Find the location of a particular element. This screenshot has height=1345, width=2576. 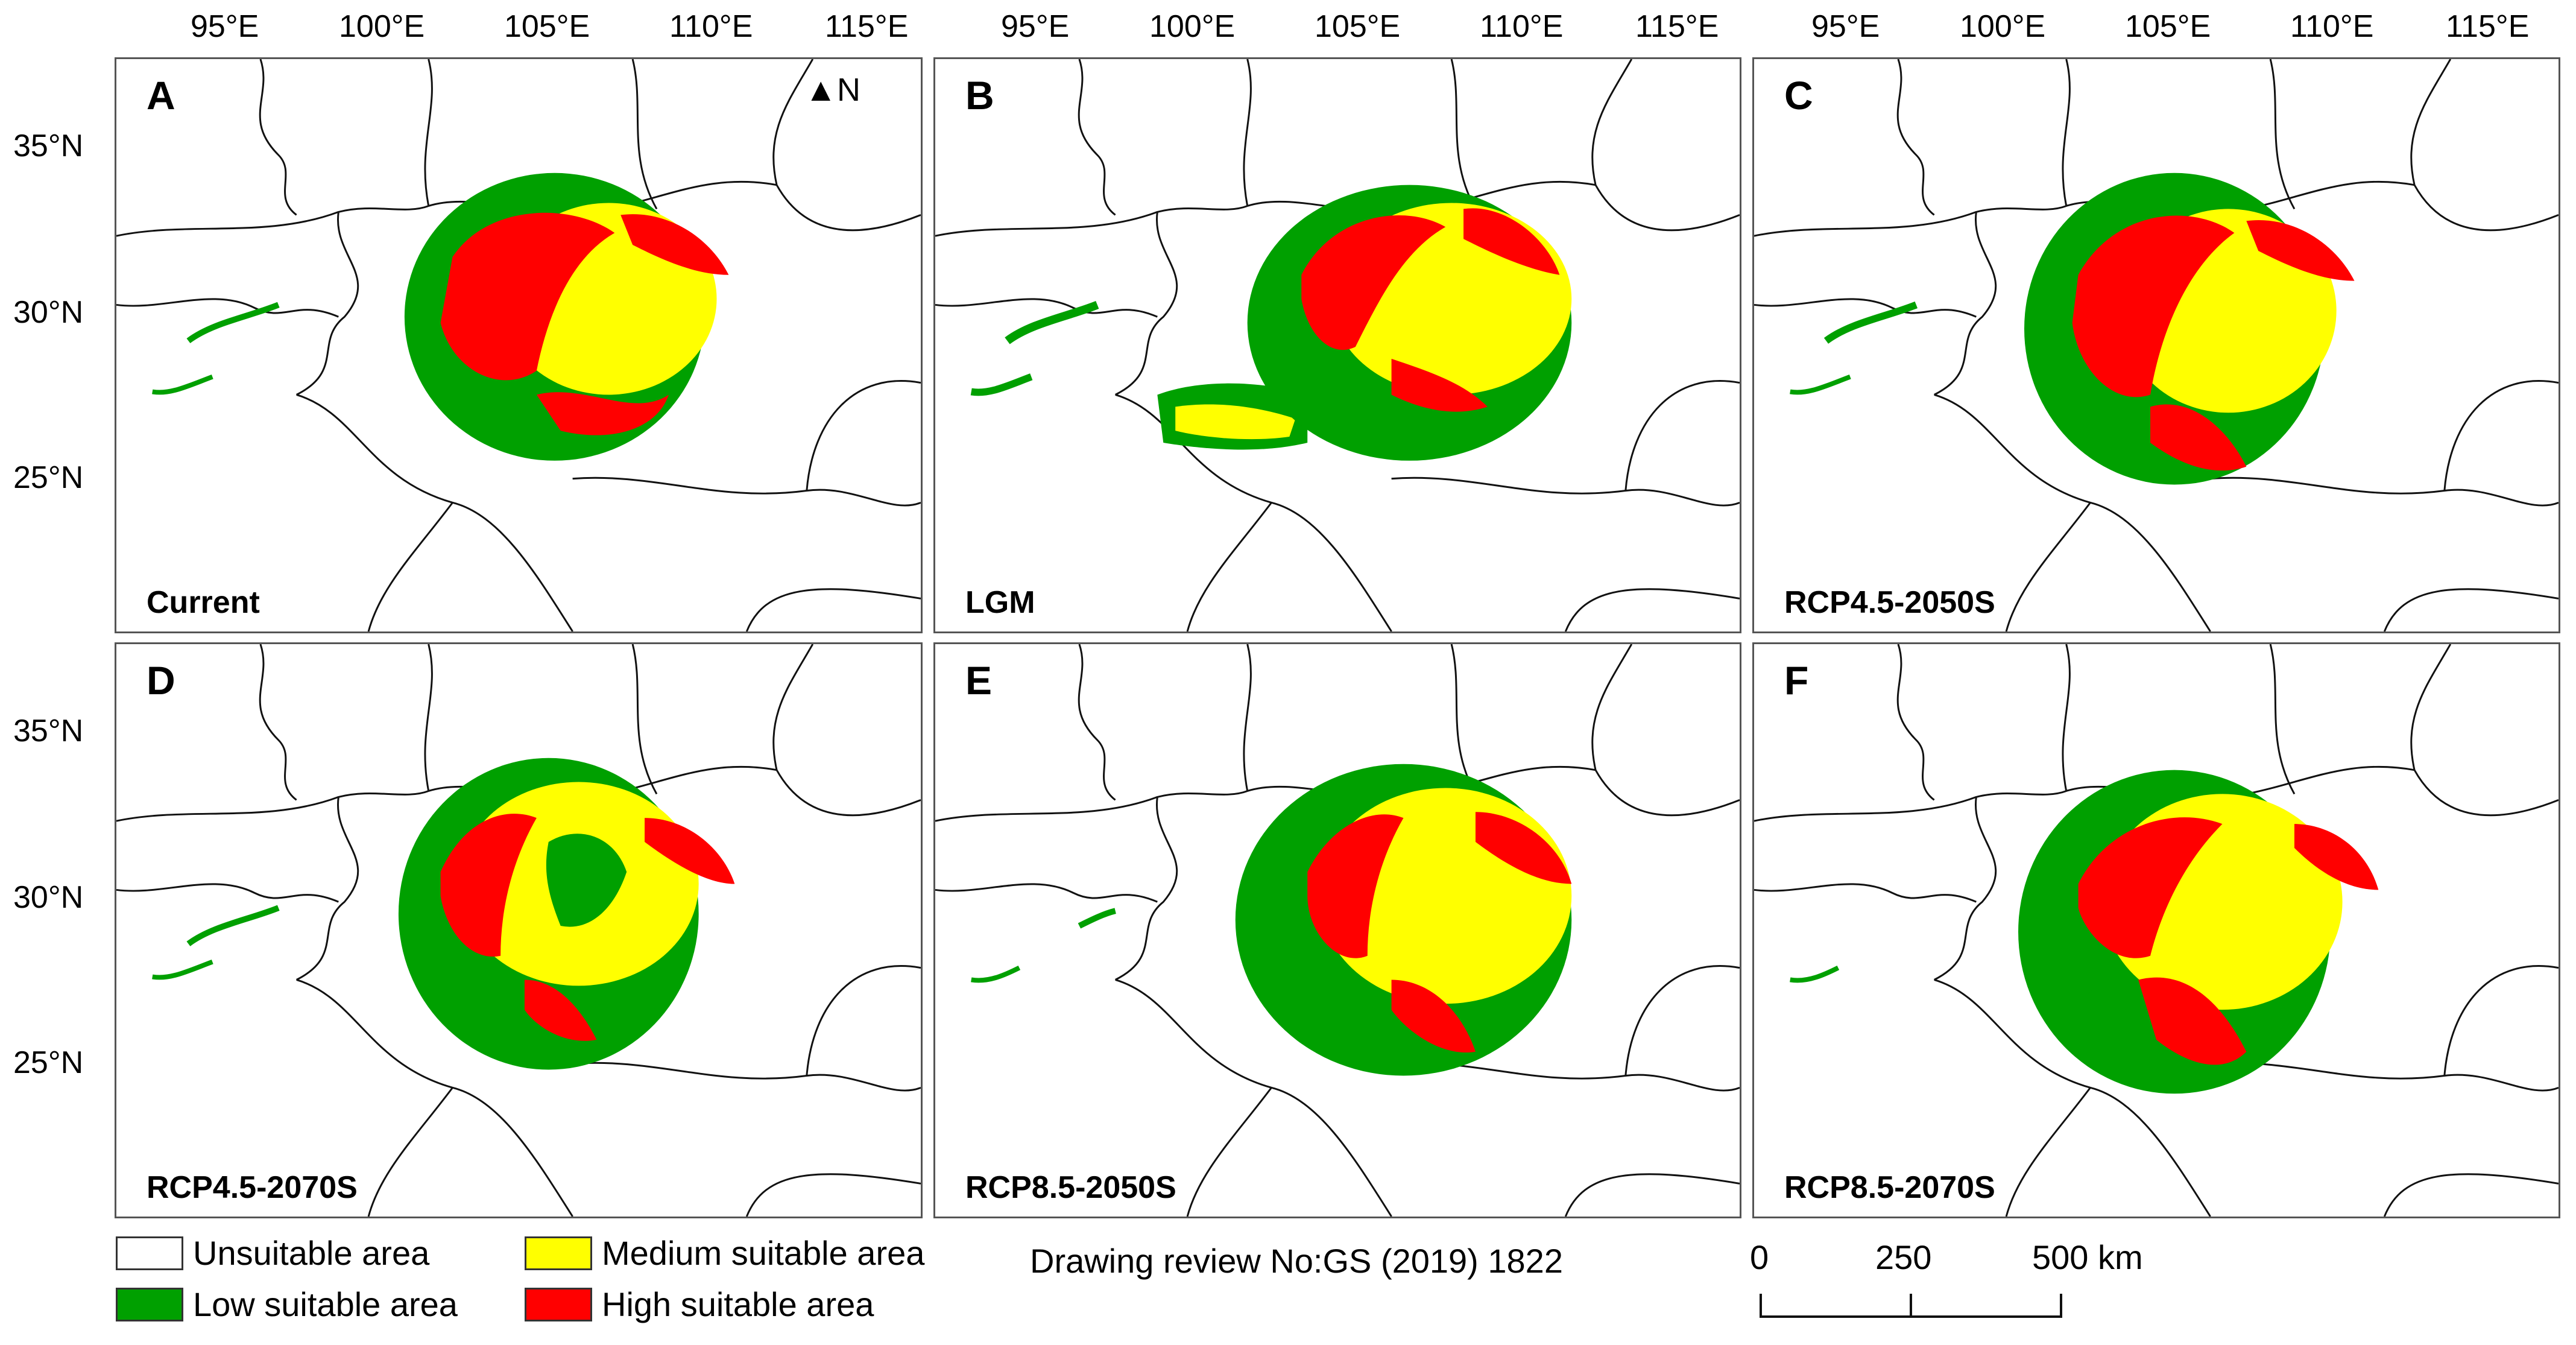

scenario-label: RCP8.5-2050S is located at coordinates (1070, 1187).